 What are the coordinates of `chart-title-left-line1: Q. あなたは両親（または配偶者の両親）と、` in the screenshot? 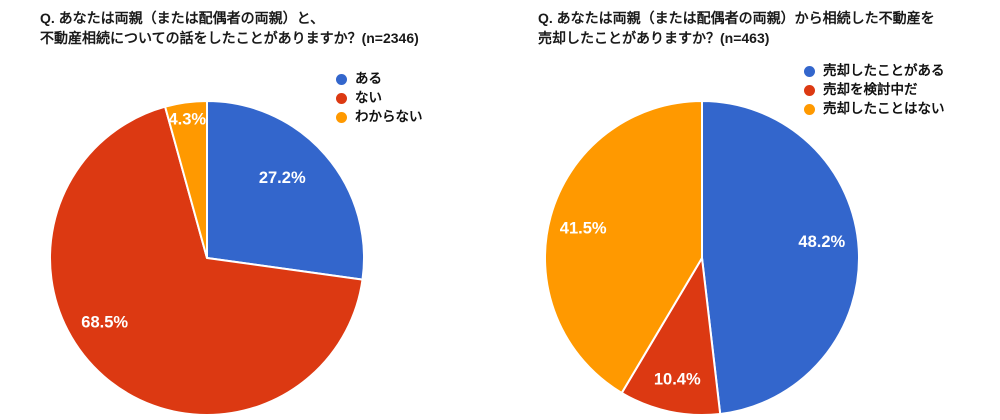 It's located at (182, 18).